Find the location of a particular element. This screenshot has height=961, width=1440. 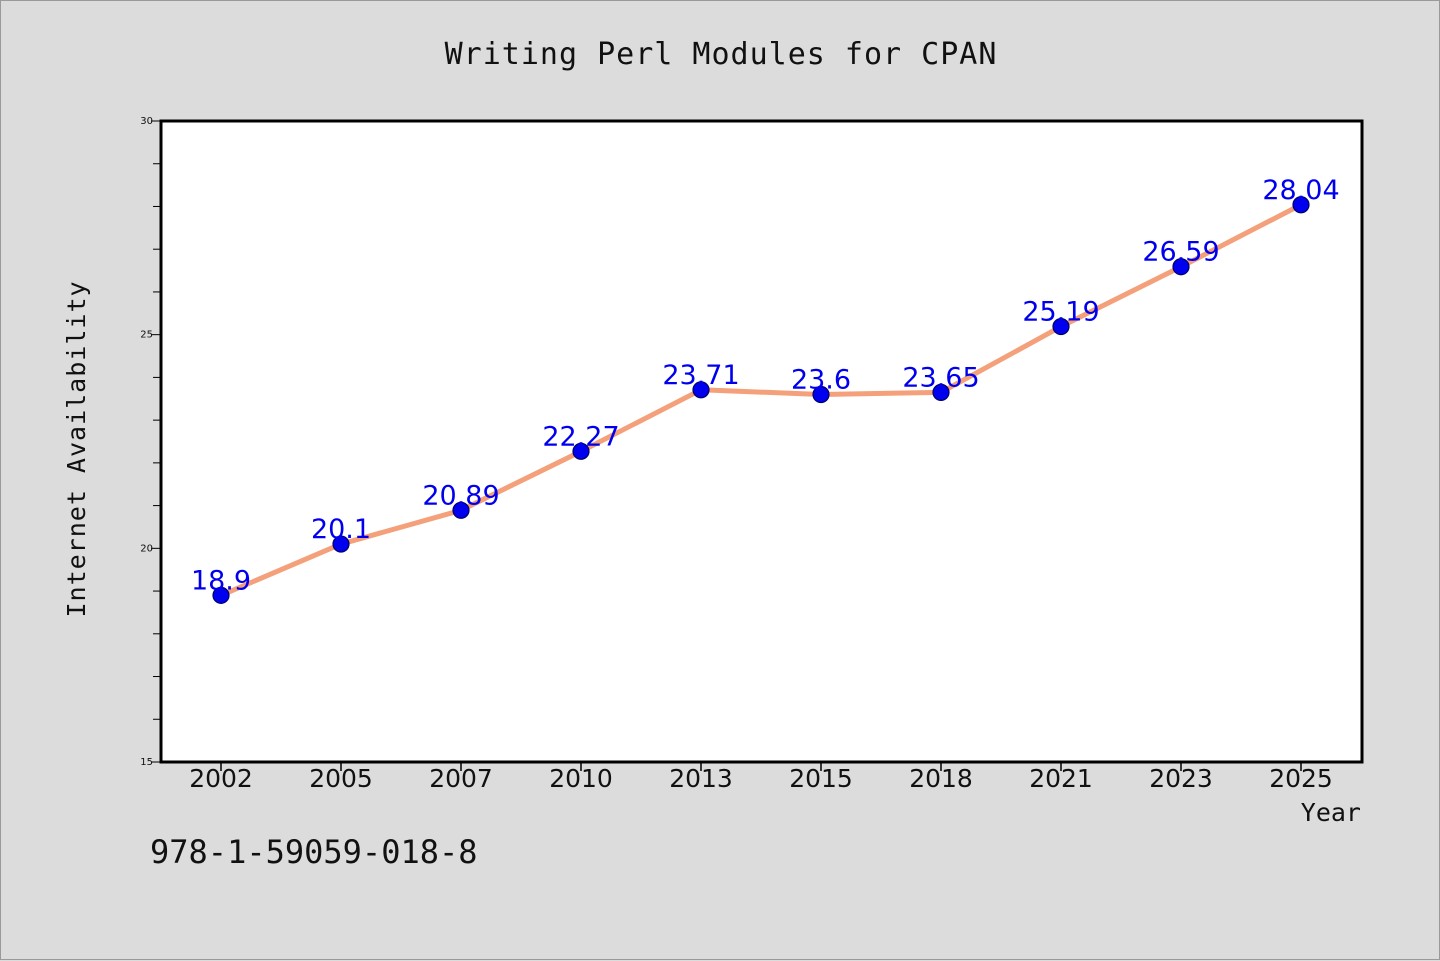

data-label: 20.89 is located at coordinates (460, 495).